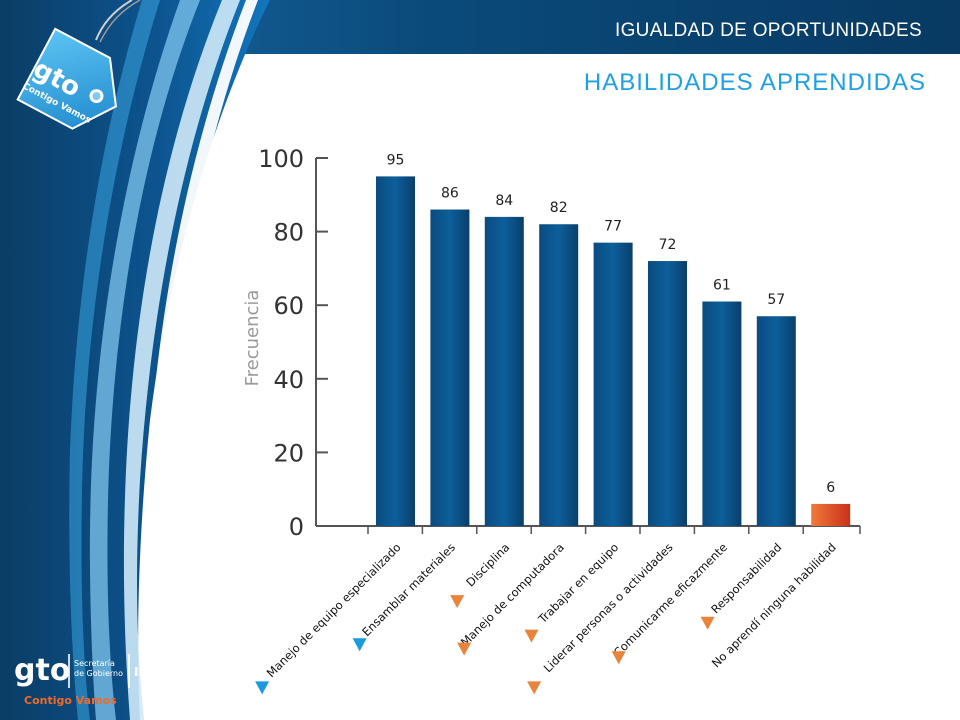  What do you see at coordinates (296, 527) in the screenshot?
I see `y-tick-label: 0` at bounding box center [296, 527].